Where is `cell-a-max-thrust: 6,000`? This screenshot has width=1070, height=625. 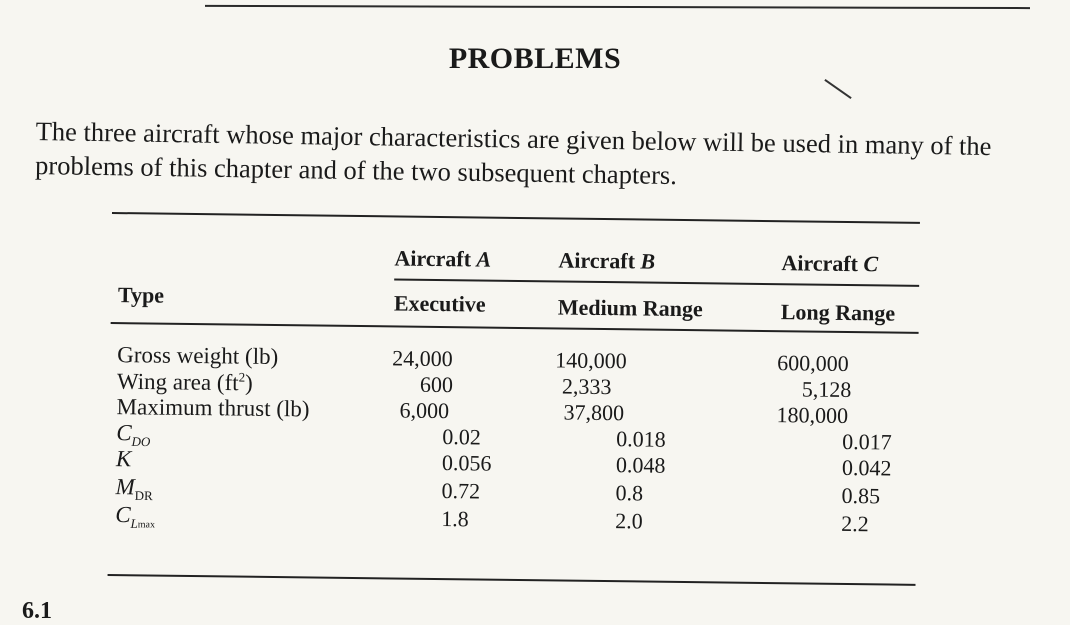 cell-a-max-thrust: 6,000 is located at coordinates (424, 410).